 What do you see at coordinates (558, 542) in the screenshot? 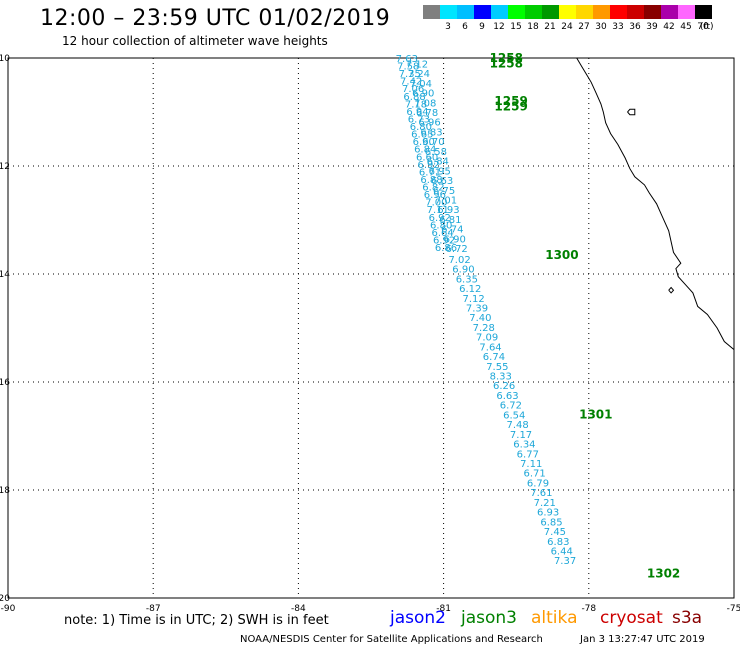
I see `wave-height-label: 6.83` at bounding box center [558, 542].